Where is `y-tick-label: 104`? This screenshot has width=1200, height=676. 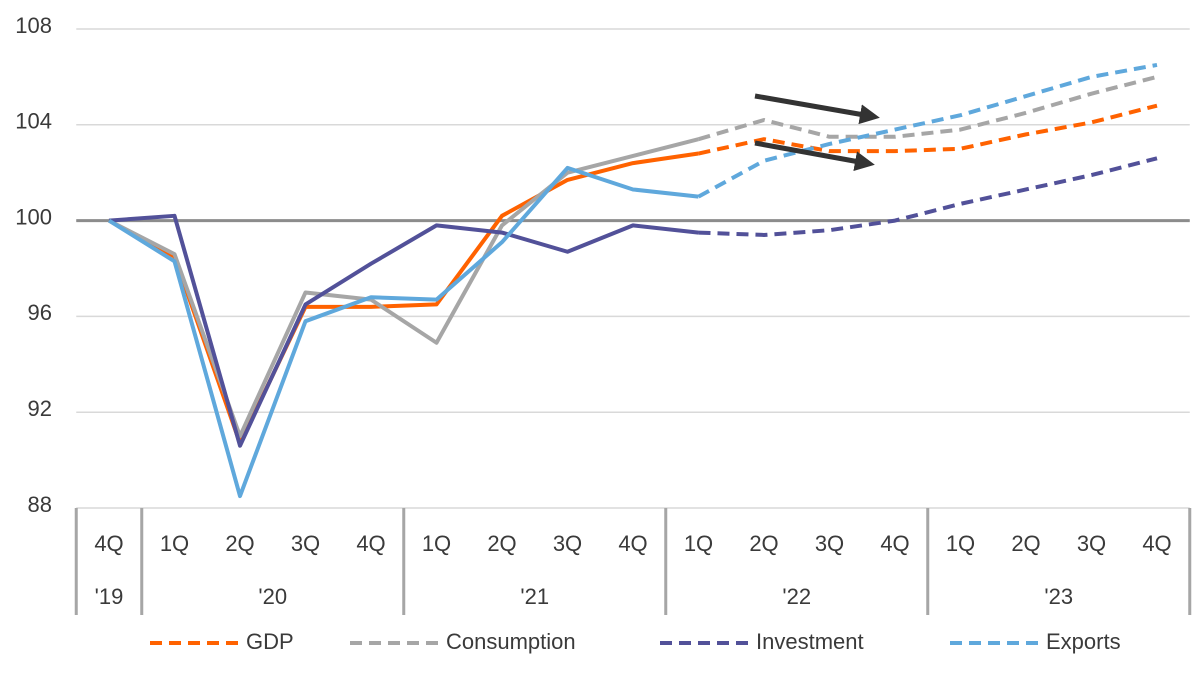 y-tick-label: 104 is located at coordinates (33, 121).